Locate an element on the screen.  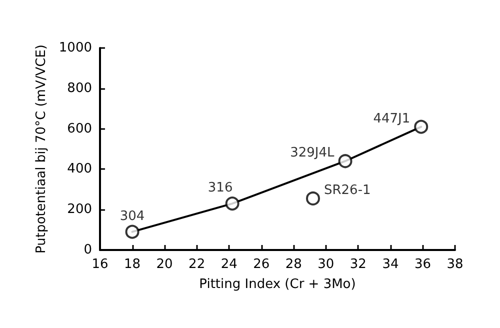
x-tick-label: 36 is located at coordinates (422, 264).